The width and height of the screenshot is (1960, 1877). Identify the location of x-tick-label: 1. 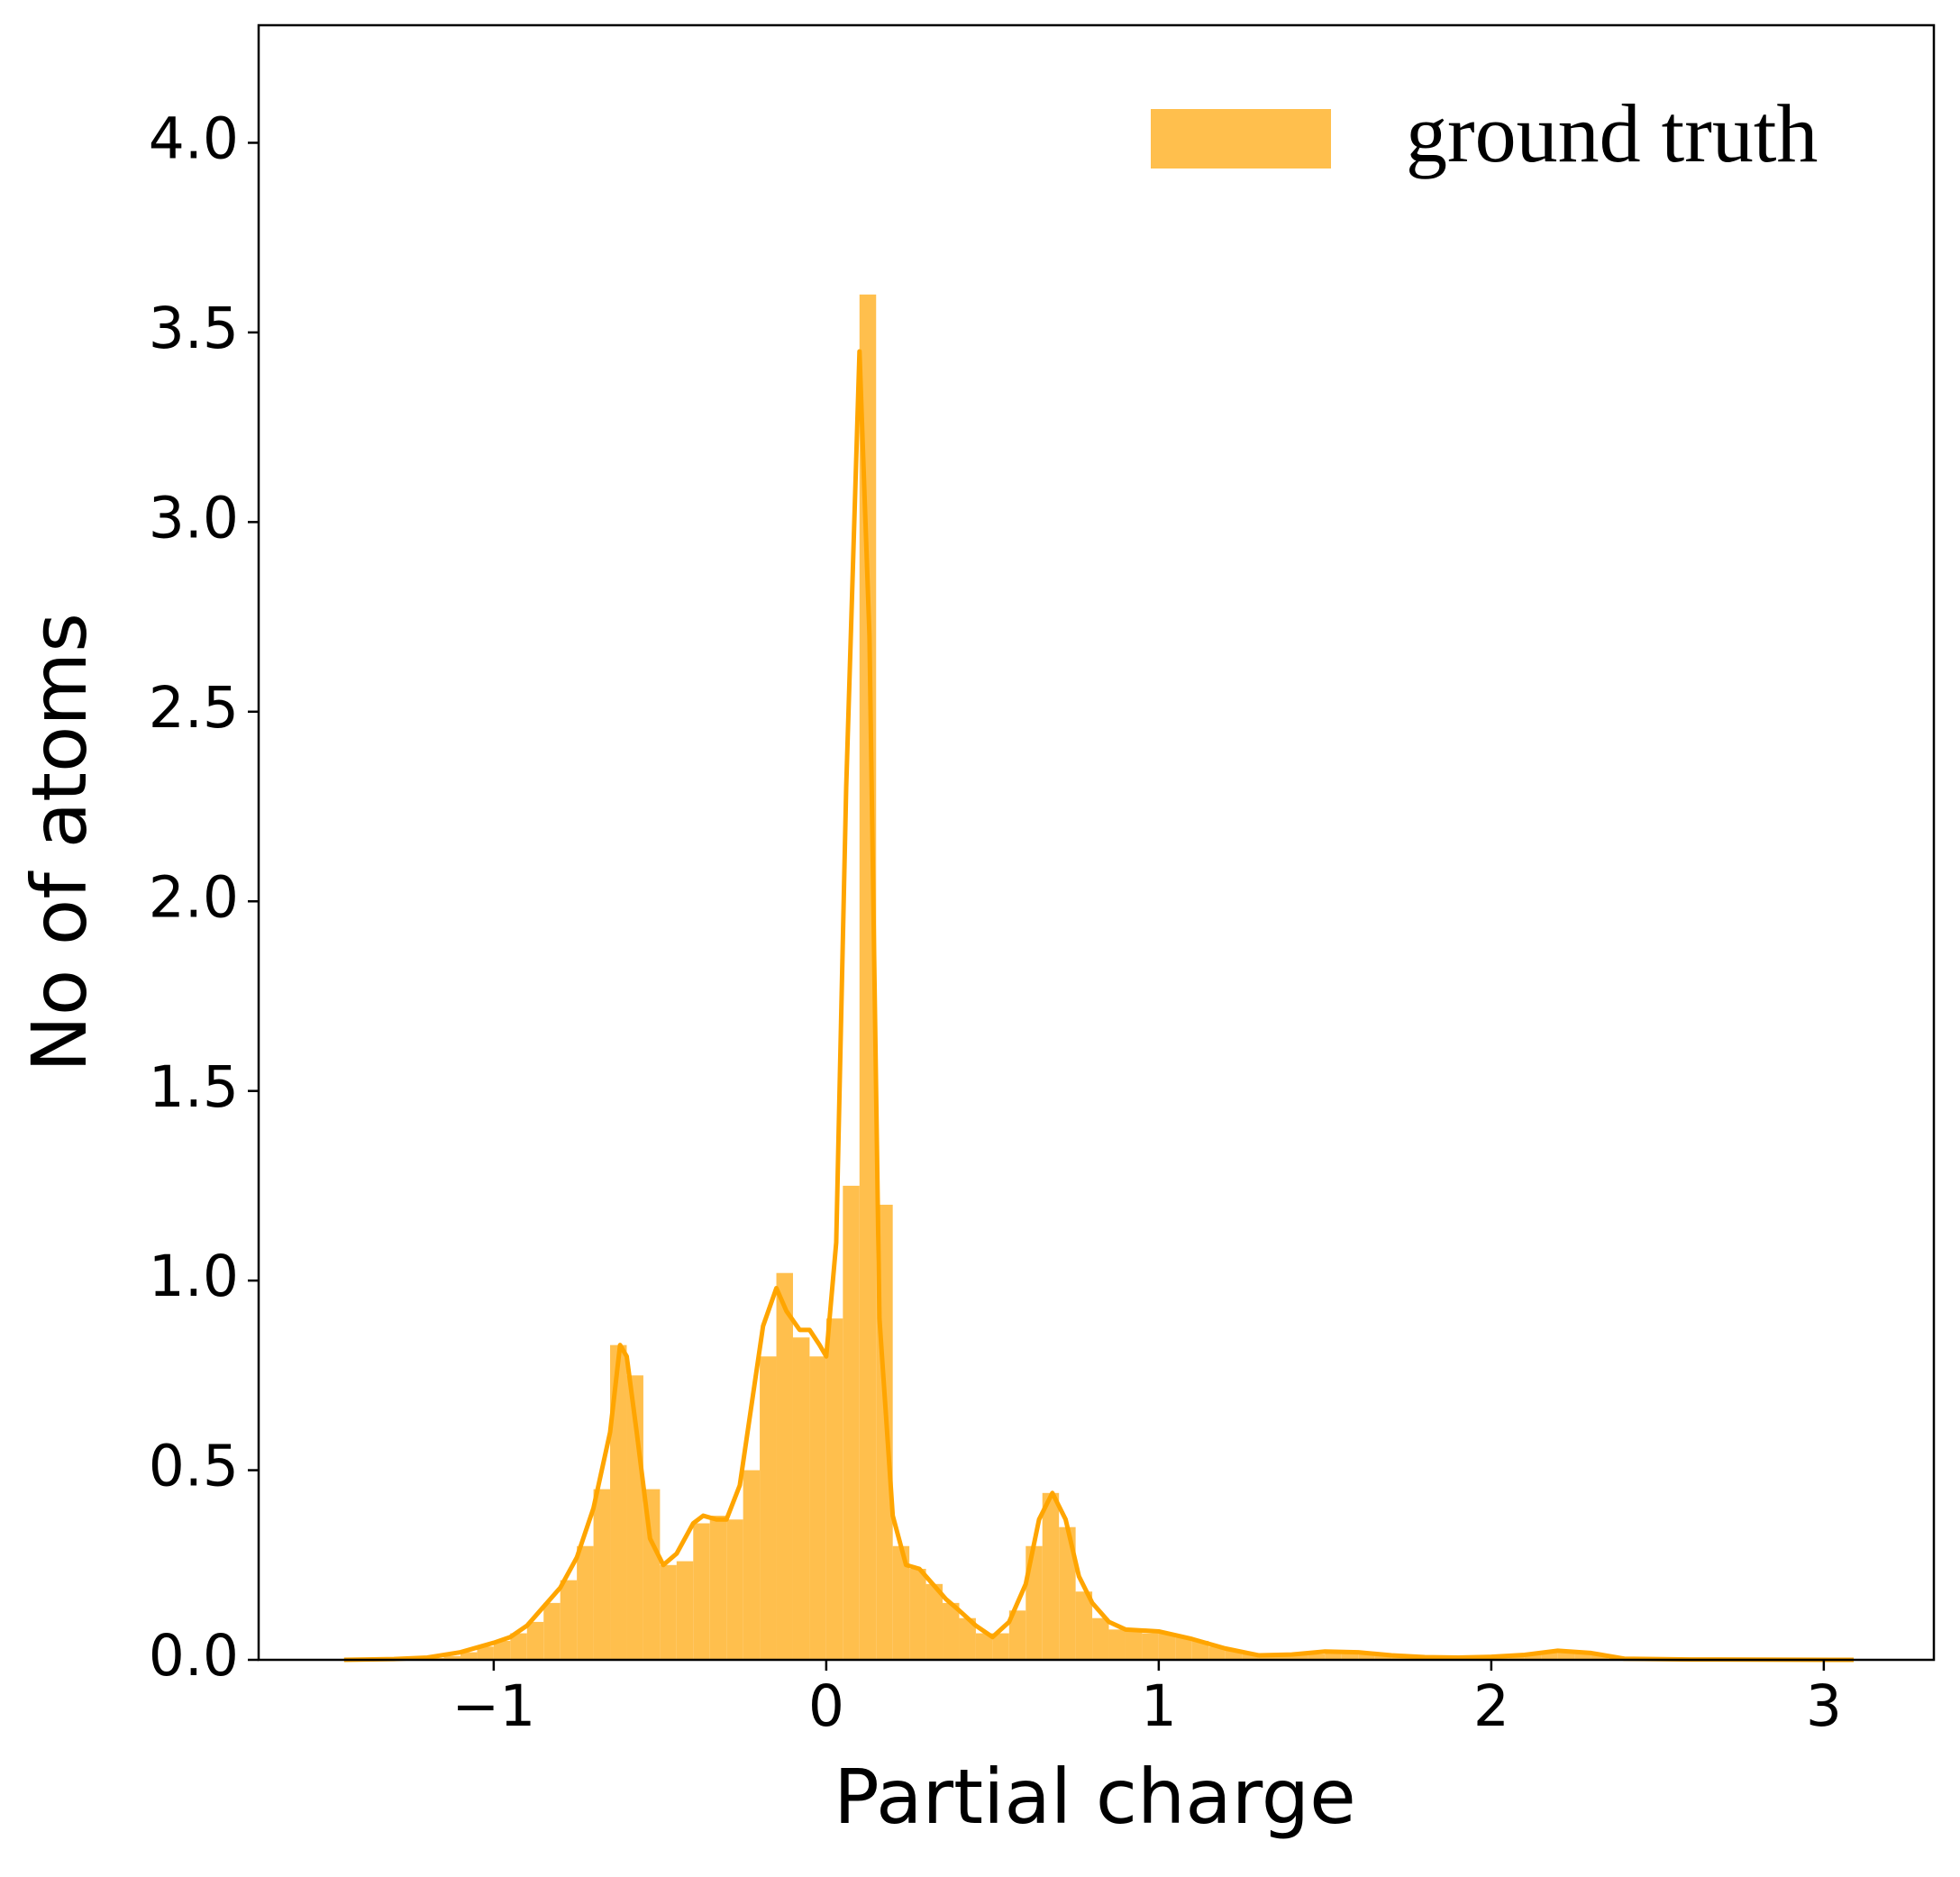
(1159, 1706).